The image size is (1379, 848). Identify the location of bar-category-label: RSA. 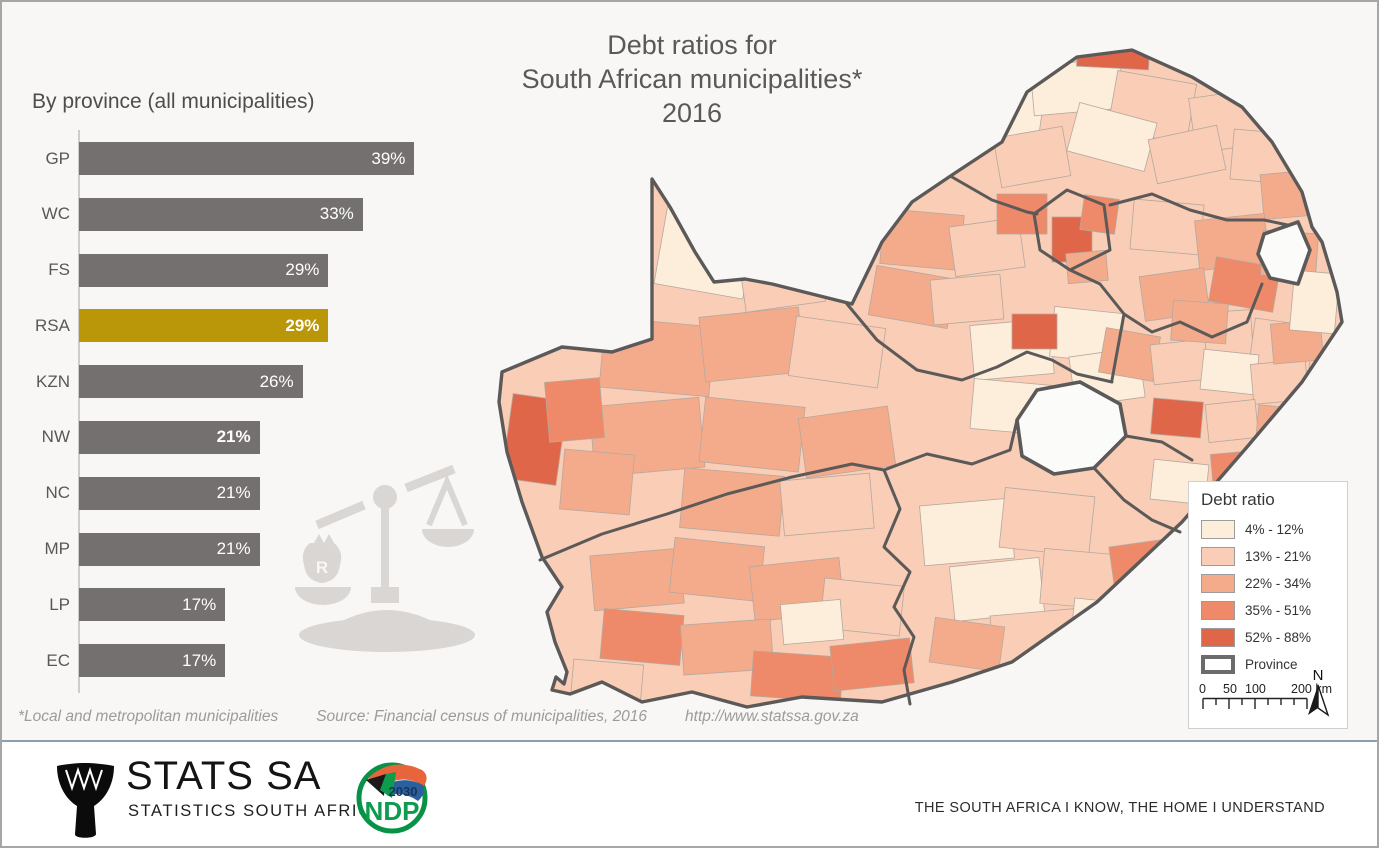
(52, 325).